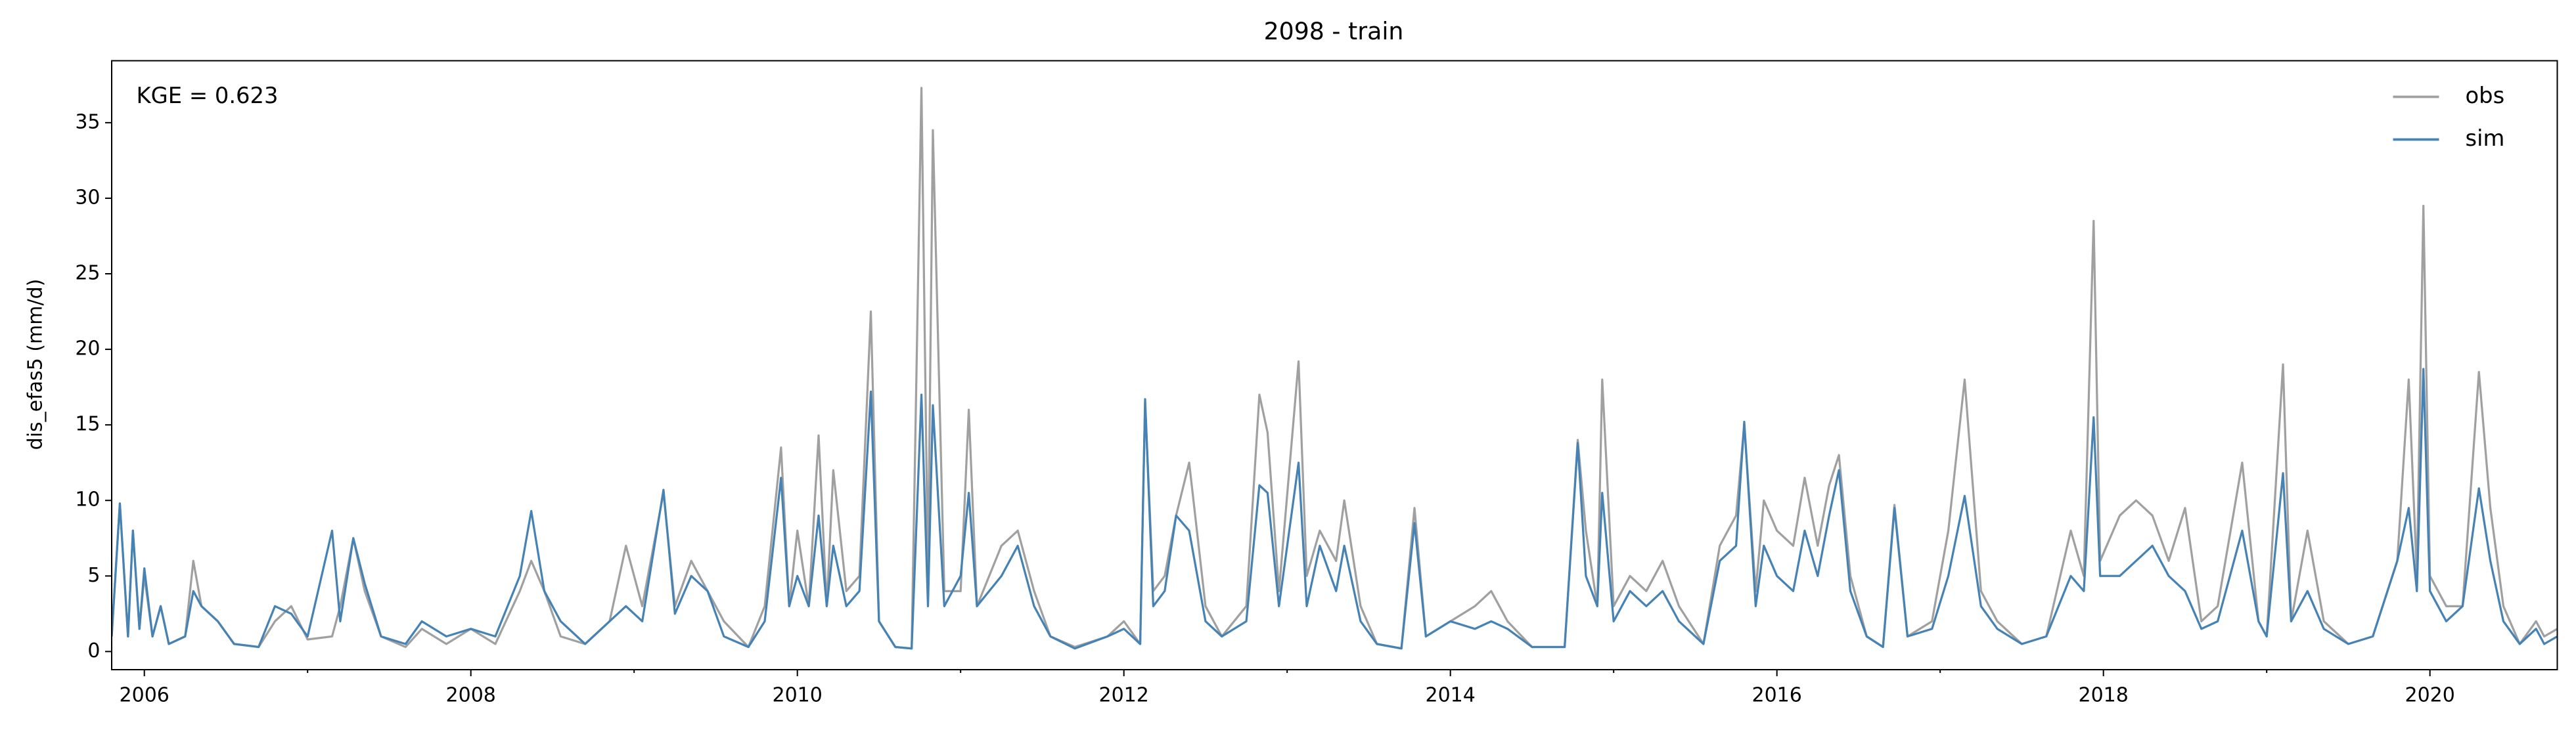 The width and height of the screenshot is (2576, 734). I want to click on legend-label: sim, so click(2485, 138).